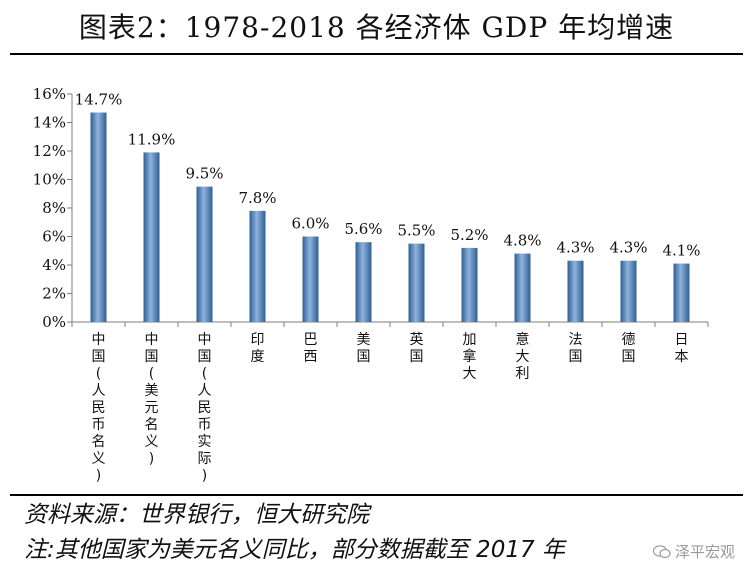 The width and height of the screenshot is (753, 576). What do you see at coordinates (376, 495) in the screenshot?
I see `footer-rule` at bounding box center [376, 495].